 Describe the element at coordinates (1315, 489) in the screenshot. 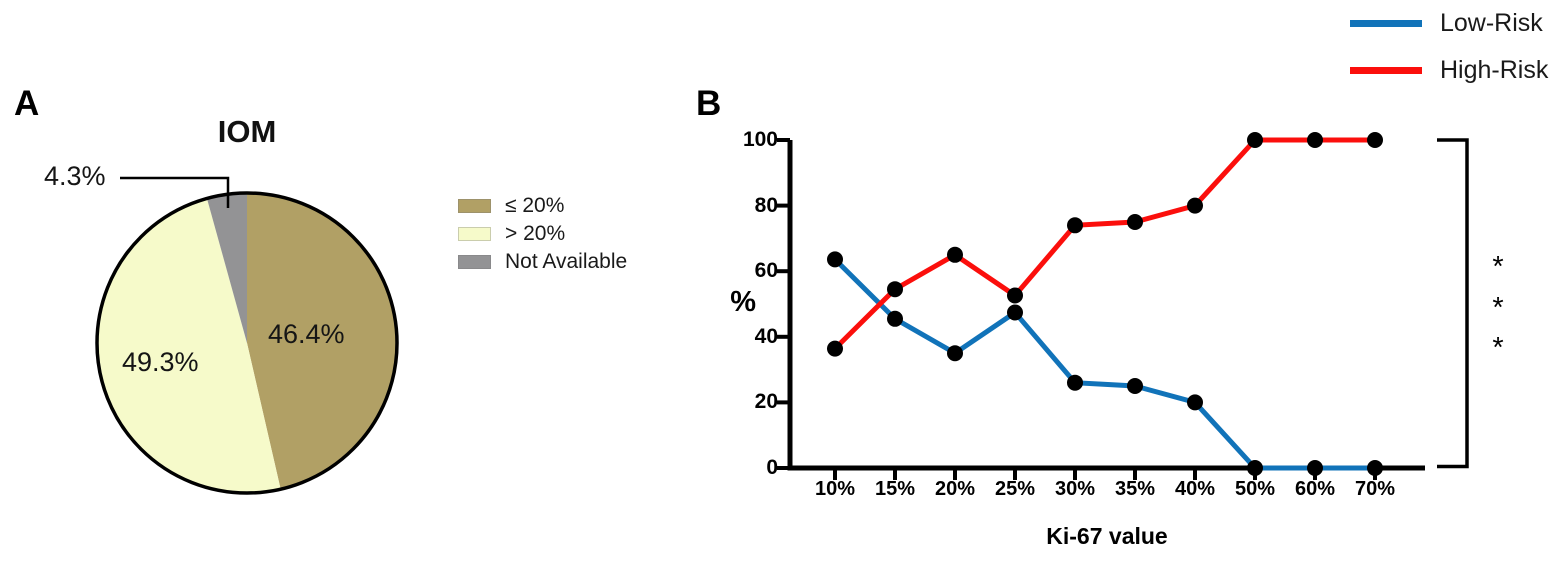

I see `xtick-label: 60%` at that location.